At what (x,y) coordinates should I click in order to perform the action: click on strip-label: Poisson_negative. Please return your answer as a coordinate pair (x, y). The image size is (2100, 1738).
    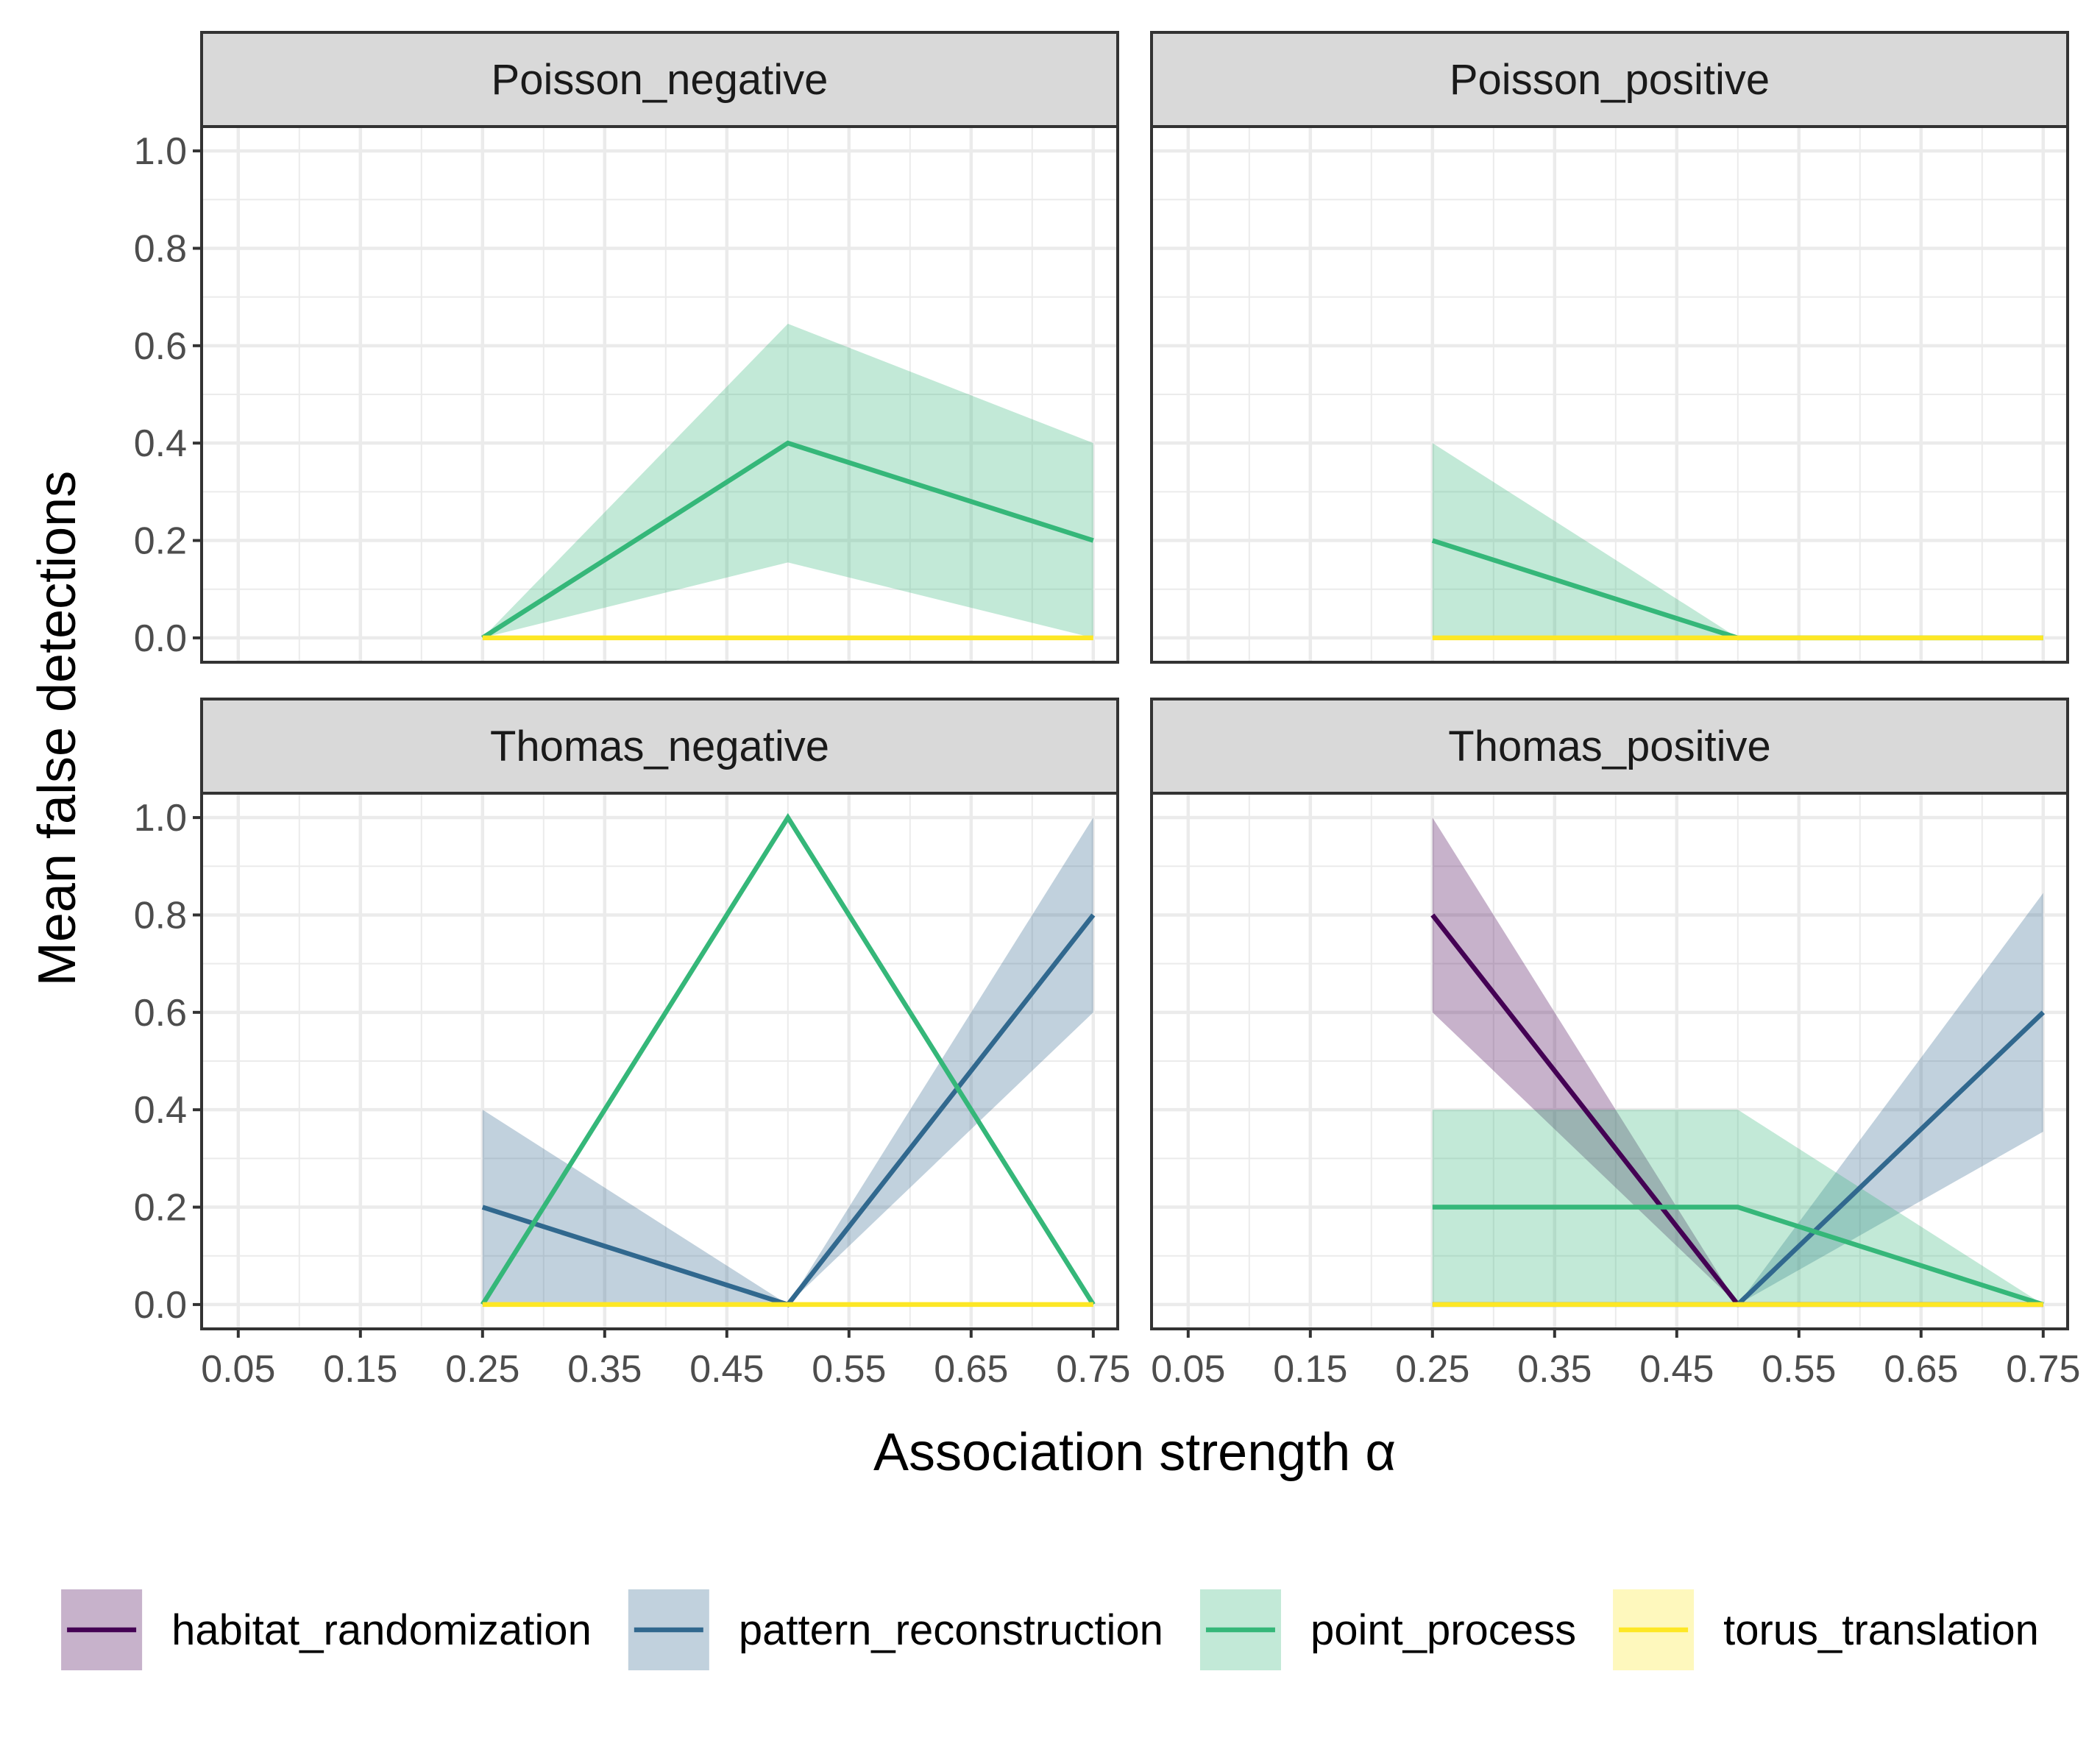
    Looking at the image, I should click on (660, 80).